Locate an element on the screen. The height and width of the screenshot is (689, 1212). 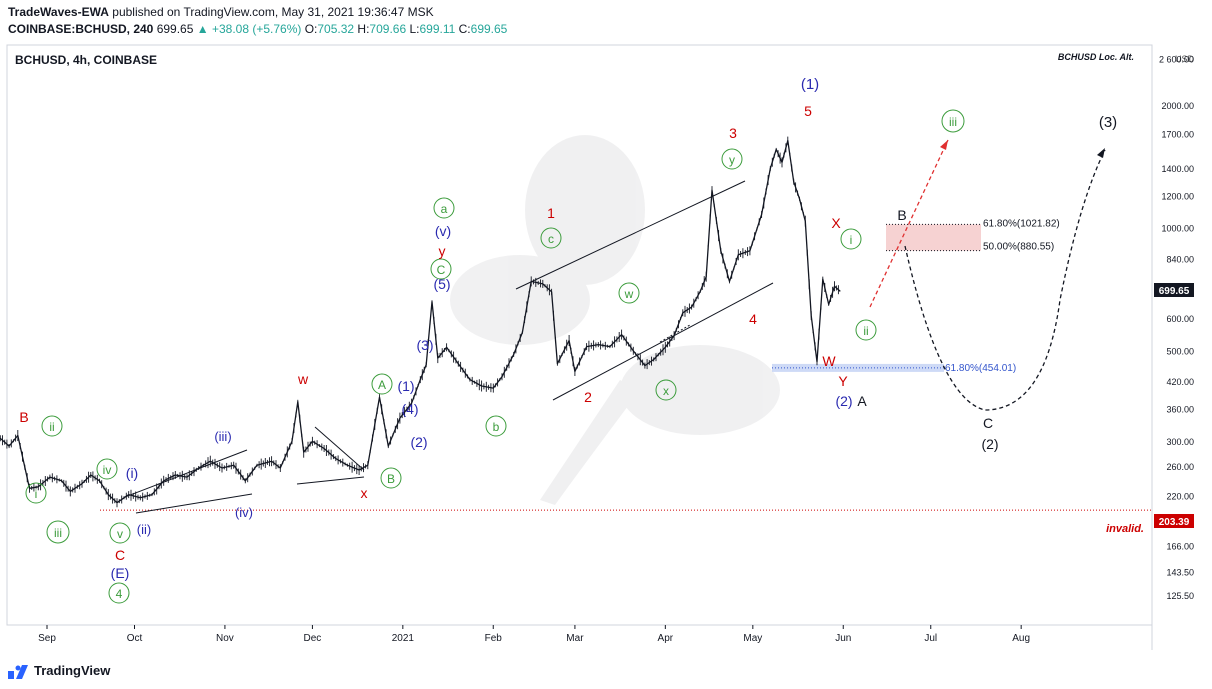
time-tick-label: Dec is located at coordinates (313, 638).